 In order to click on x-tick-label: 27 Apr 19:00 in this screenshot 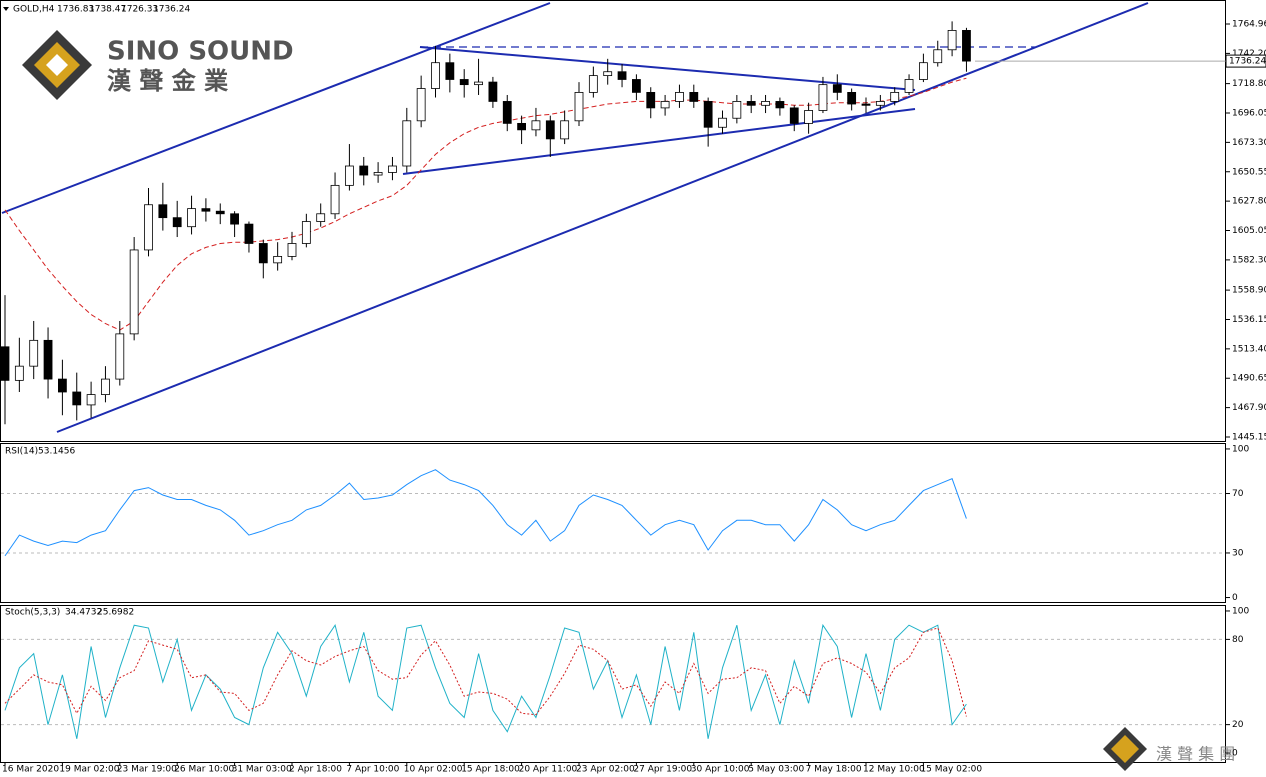, I will do `click(662, 770)`.